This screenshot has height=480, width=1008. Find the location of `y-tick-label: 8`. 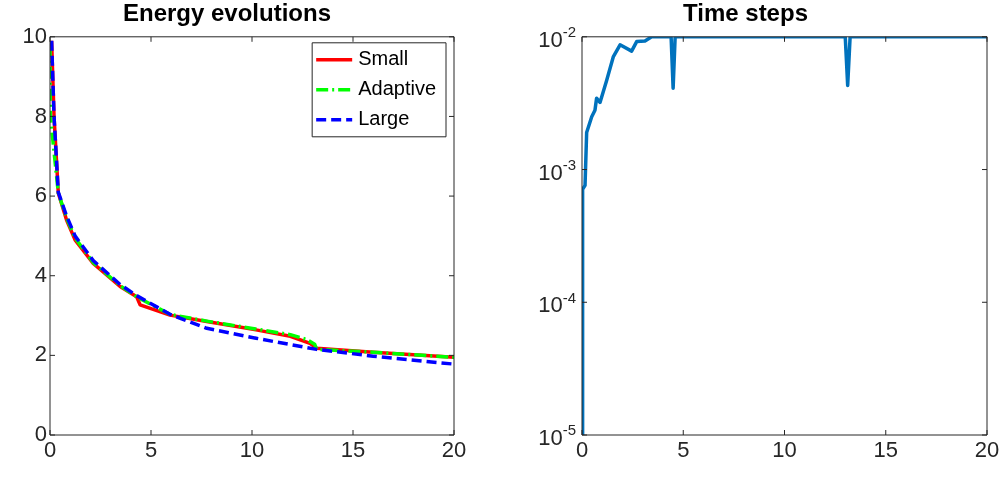

y-tick-label: 8 is located at coordinates (40, 115).